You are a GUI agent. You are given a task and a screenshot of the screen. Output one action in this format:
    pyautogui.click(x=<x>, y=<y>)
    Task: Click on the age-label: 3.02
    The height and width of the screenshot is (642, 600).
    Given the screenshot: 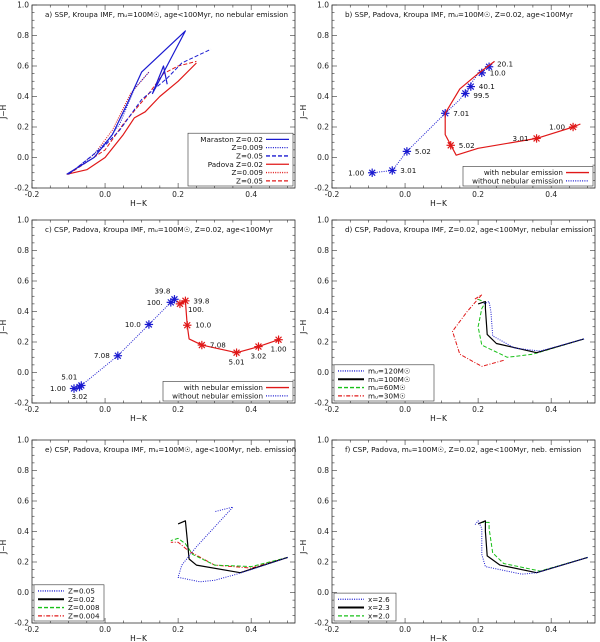 What is the action you would take?
    pyautogui.click(x=258, y=356)
    